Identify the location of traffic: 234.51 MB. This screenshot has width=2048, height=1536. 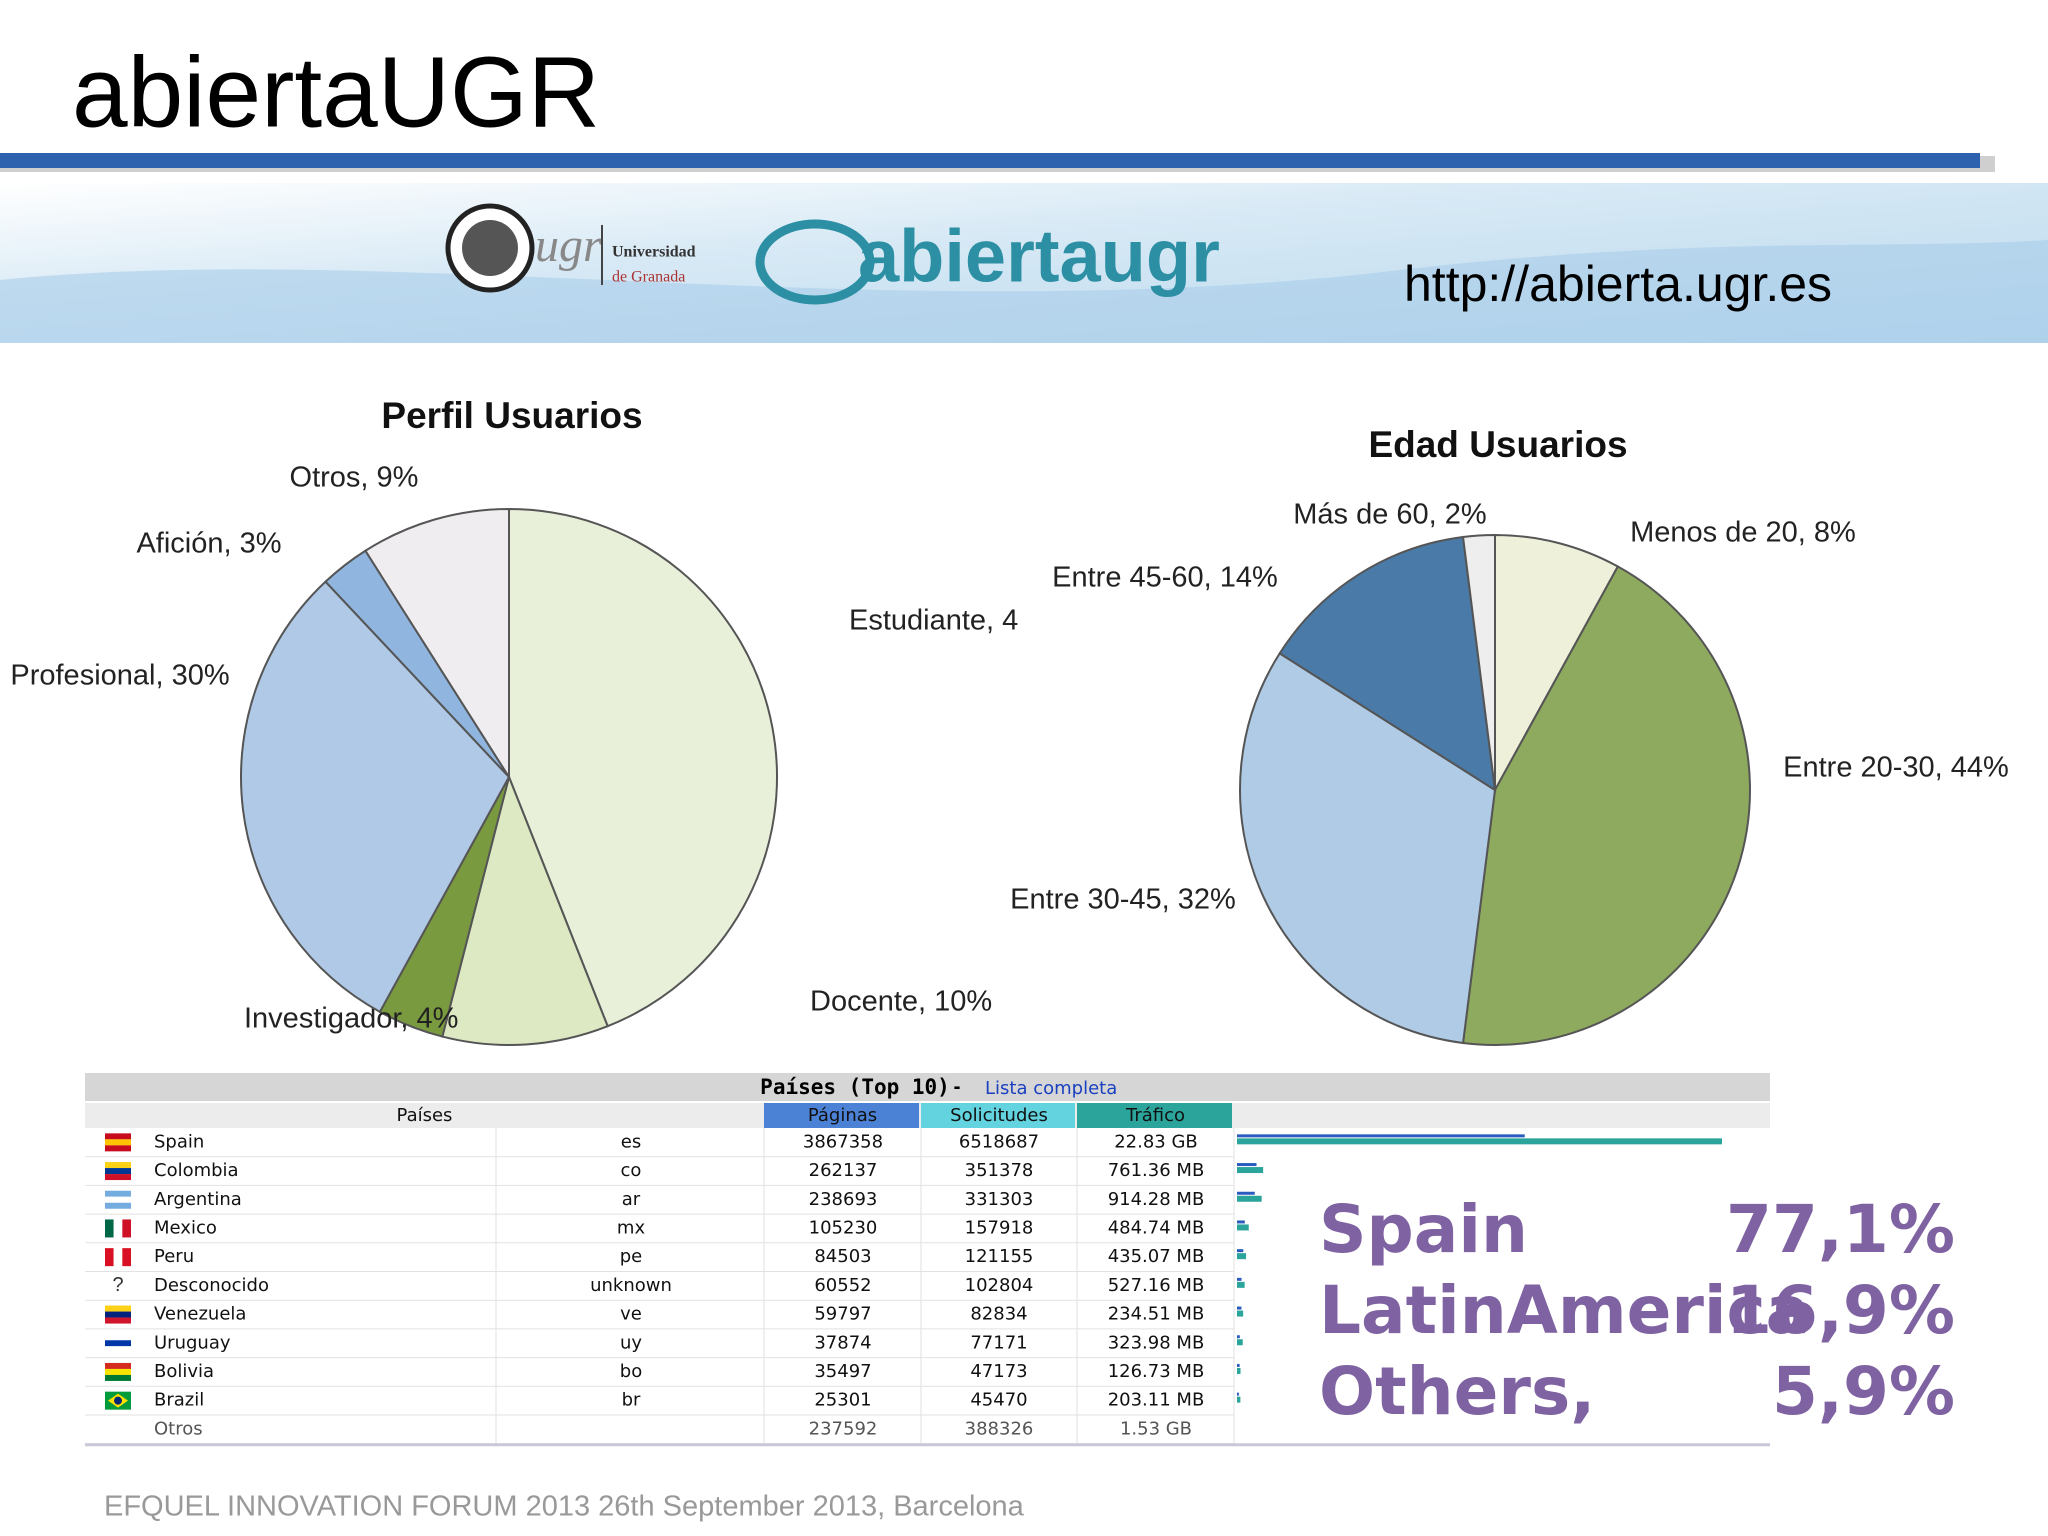
(1156, 1314).